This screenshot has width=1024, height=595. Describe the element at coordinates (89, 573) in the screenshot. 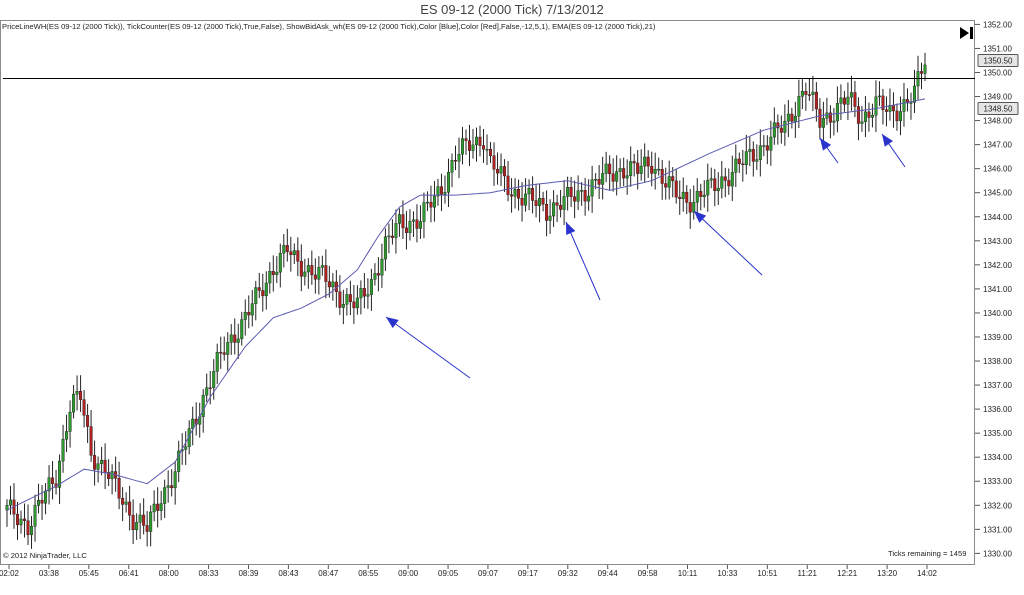

I see `x-axis-tick-label: 05:45` at that location.